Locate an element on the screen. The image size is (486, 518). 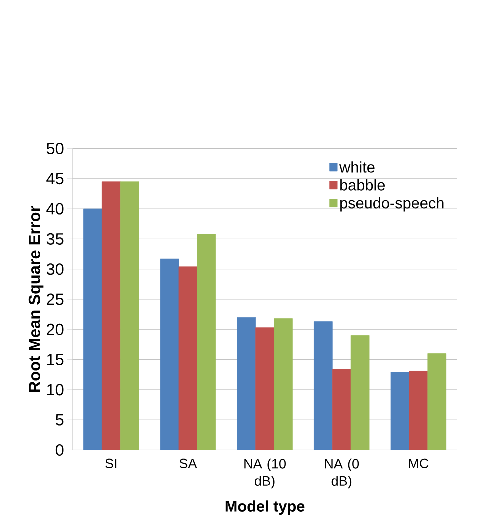
x-axis-title: Model type is located at coordinates (265, 507).